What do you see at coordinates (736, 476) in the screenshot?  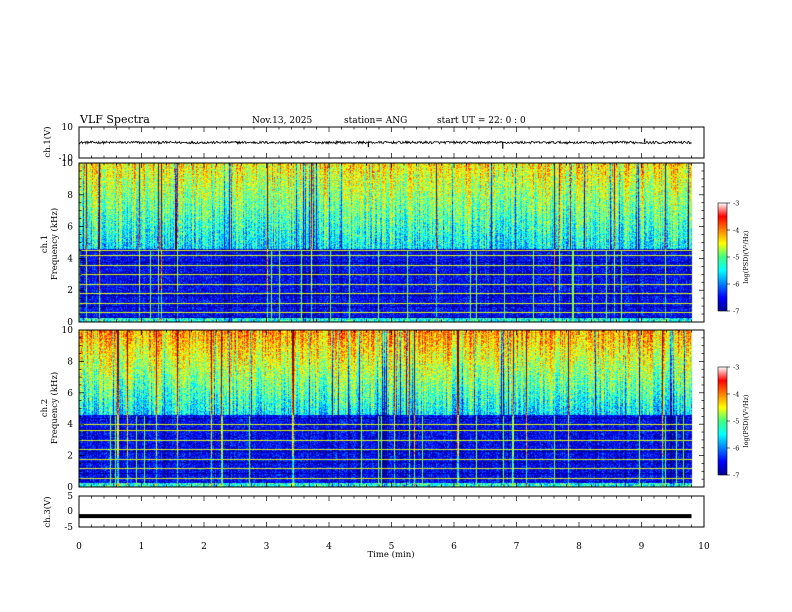 I see `ch2-colorbar-tick-label: -7` at bounding box center [736, 476].